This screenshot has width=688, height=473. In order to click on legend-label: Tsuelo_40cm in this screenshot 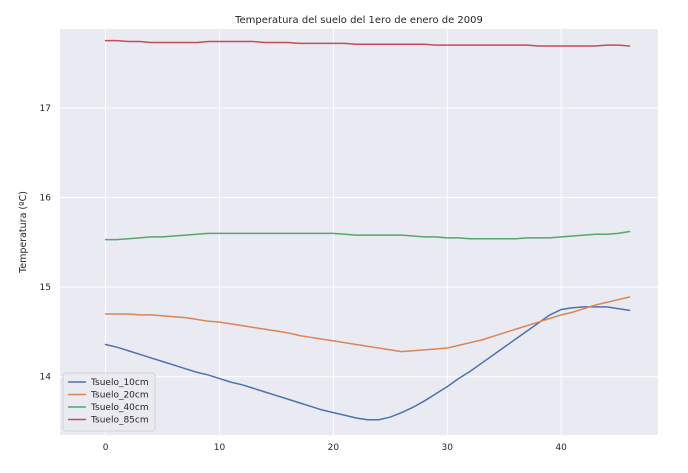, I will do `click(119, 408)`.